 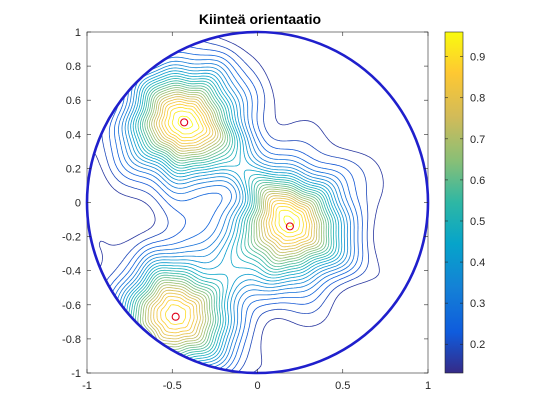 What do you see at coordinates (73, 101) in the screenshot?
I see `y-tick-label: 0.6` at bounding box center [73, 101].